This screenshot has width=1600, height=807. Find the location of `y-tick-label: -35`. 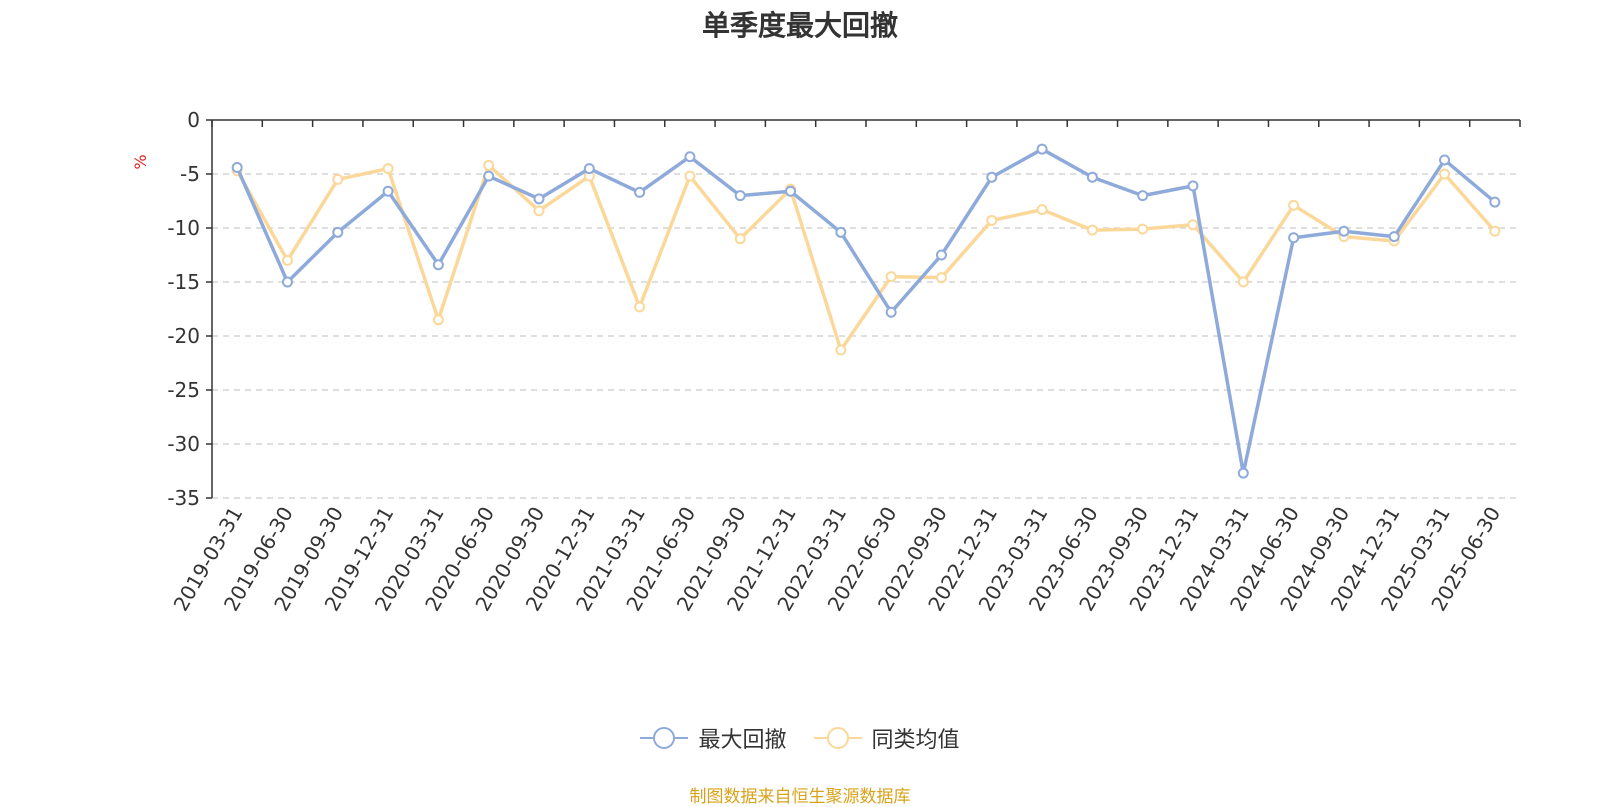

y-tick-label: -35 is located at coordinates (183, 498).